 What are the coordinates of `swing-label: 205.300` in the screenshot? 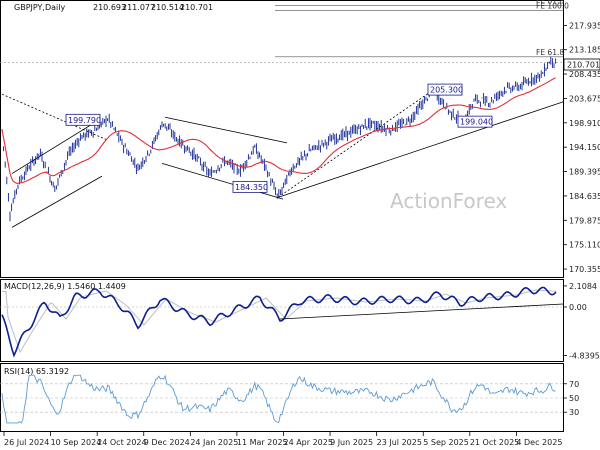 It's located at (446, 90).